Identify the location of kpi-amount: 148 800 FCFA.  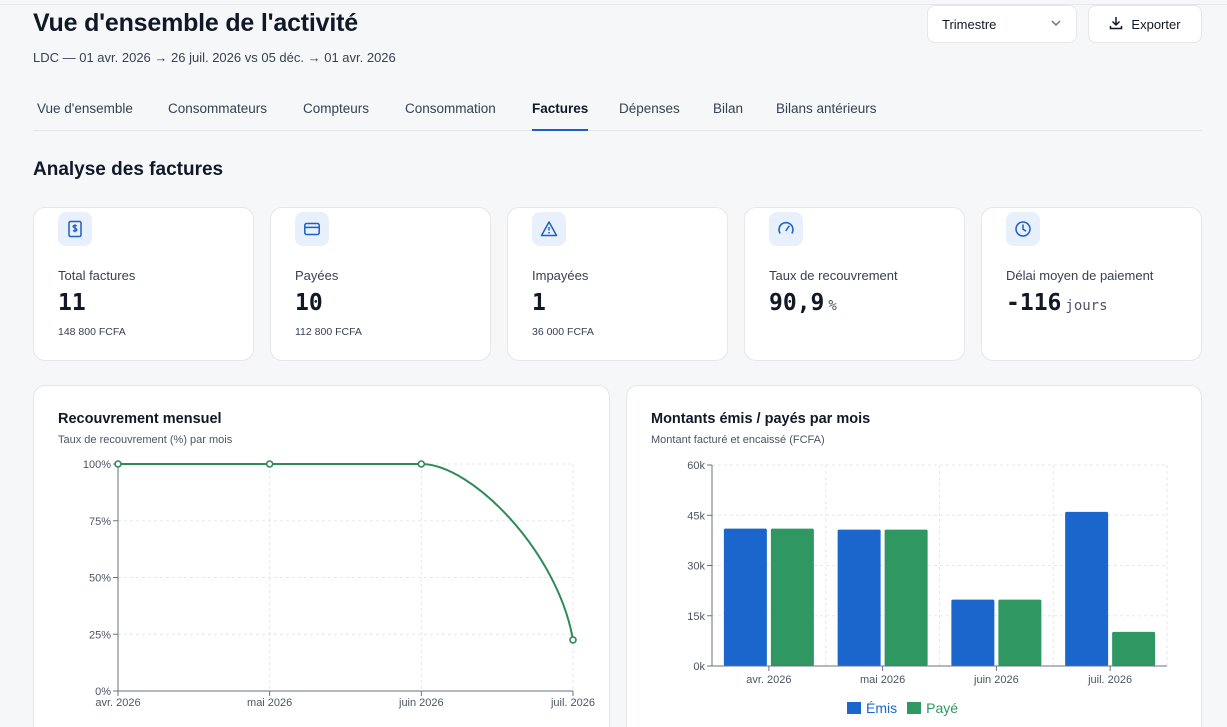
(92, 332).